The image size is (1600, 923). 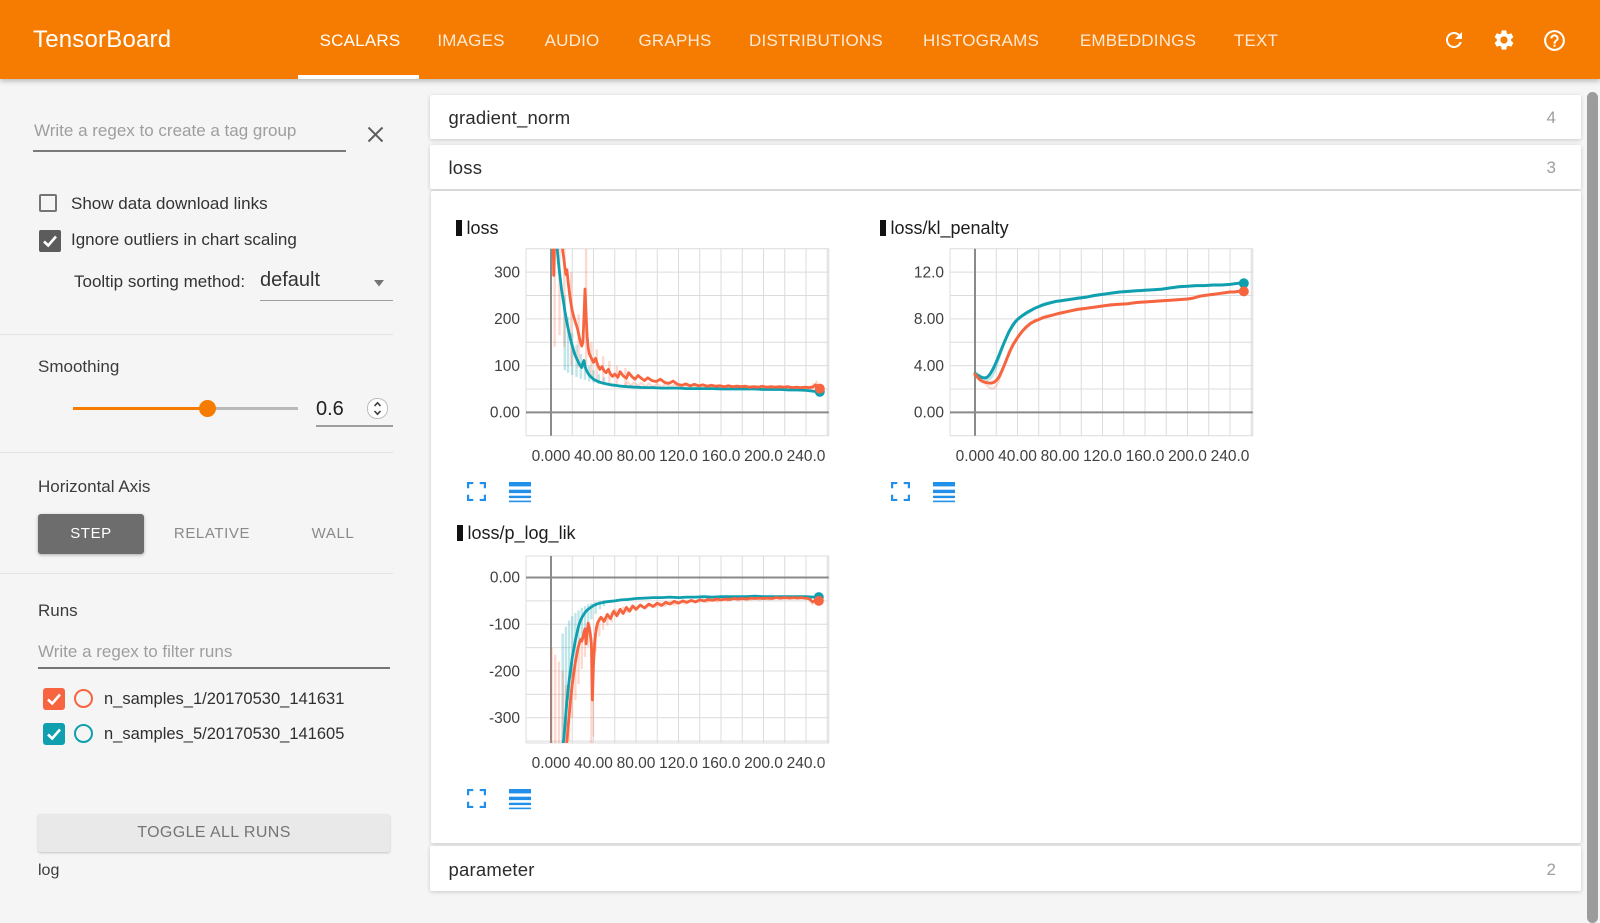 I want to click on svg-text: 12.0, so click(x=929, y=272).